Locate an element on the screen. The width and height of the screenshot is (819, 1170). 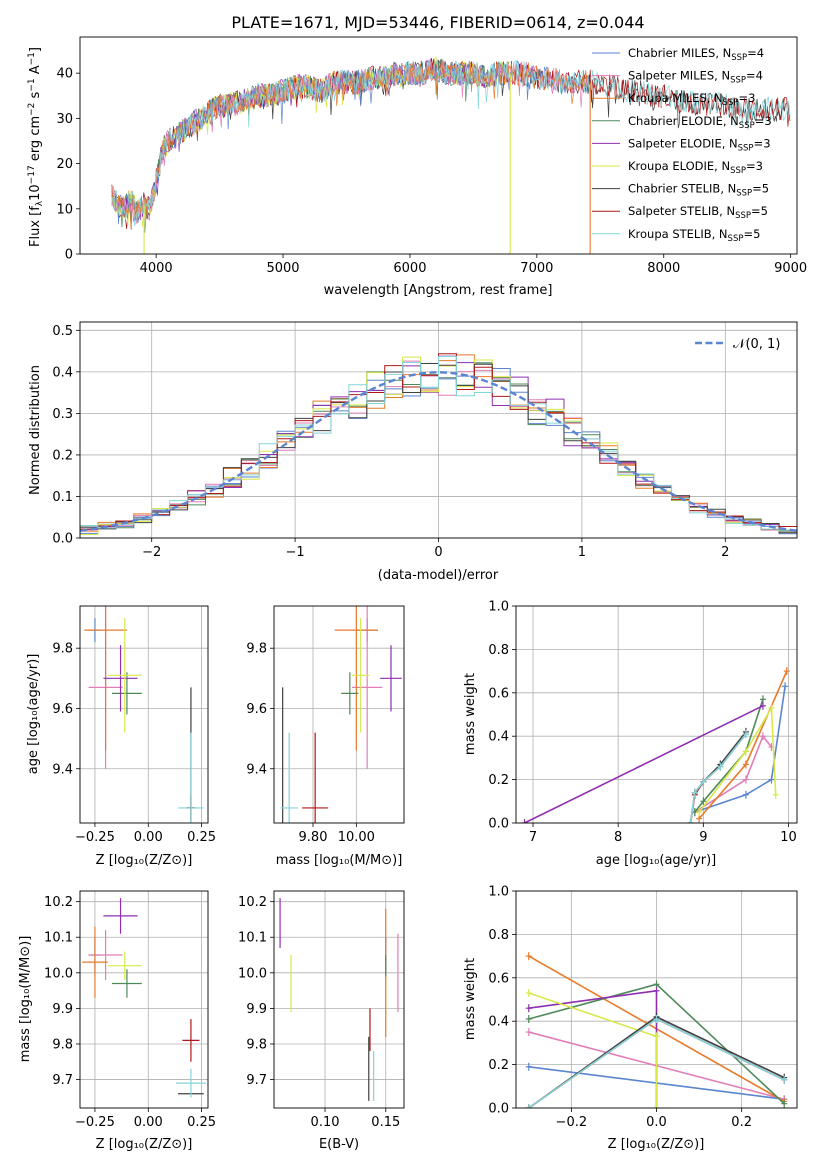
age_vs_mass-xtick-label: 9.80 is located at coordinates (313, 837).